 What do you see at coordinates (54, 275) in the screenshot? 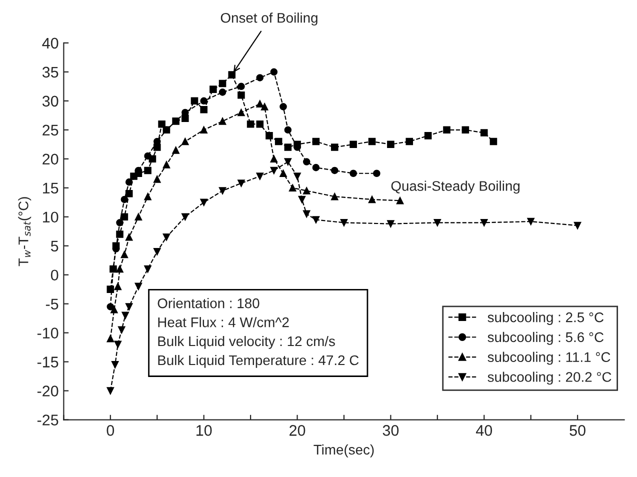
I see `y-tick-label: 0` at bounding box center [54, 275].